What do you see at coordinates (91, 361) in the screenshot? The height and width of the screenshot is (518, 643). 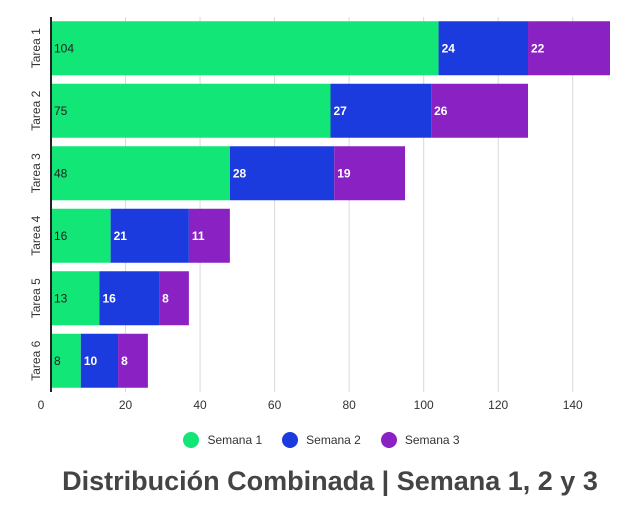 I see `data-label: 10` at bounding box center [91, 361].